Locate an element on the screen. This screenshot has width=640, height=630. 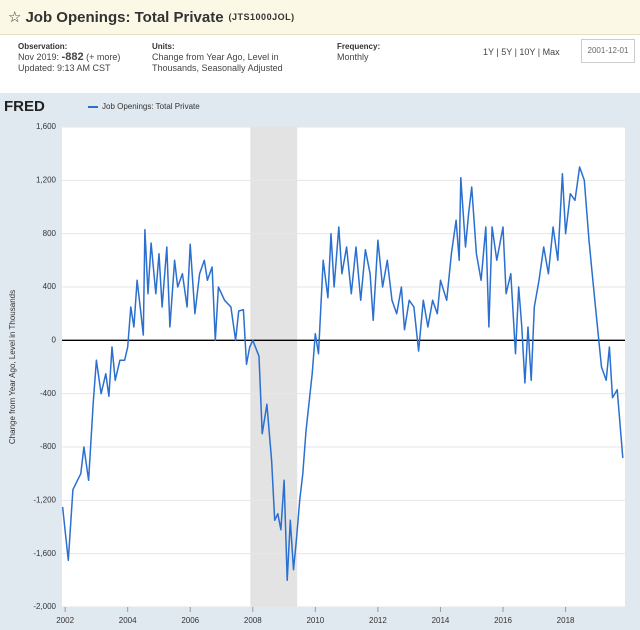
x-tick-label: 2004 is located at coordinates (128, 620).